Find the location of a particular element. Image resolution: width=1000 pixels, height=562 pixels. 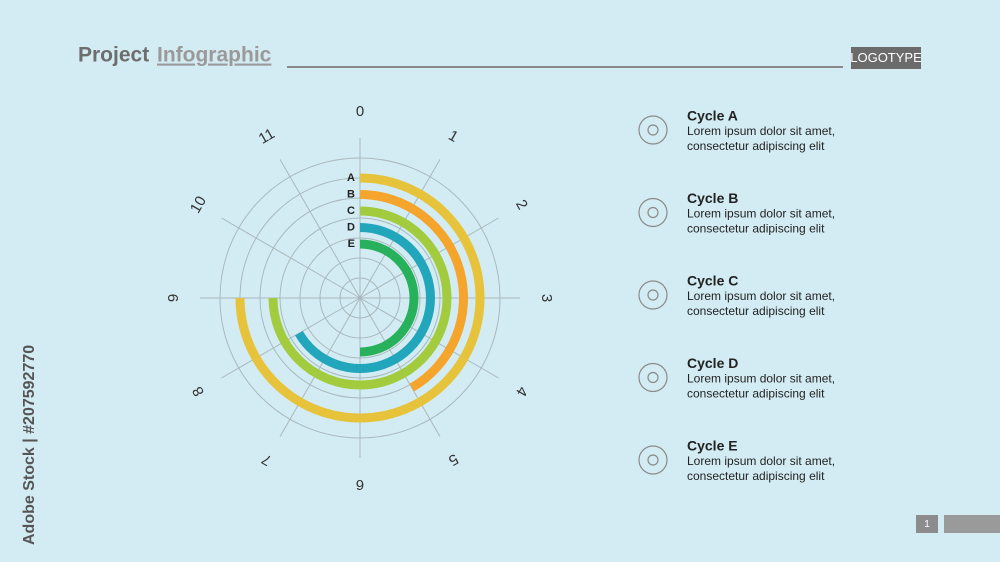

angle-tick-label: 8 is located at coordinates (198, 391).